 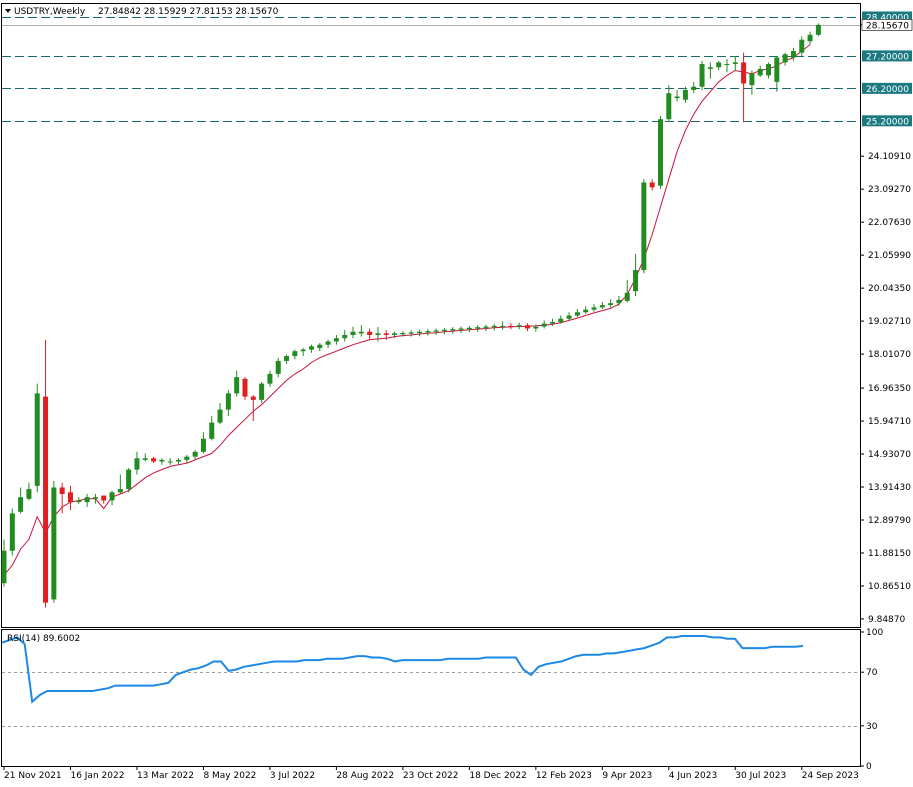 I want to click on price-tick-label: 12.89790, so click(x=889, y=521).